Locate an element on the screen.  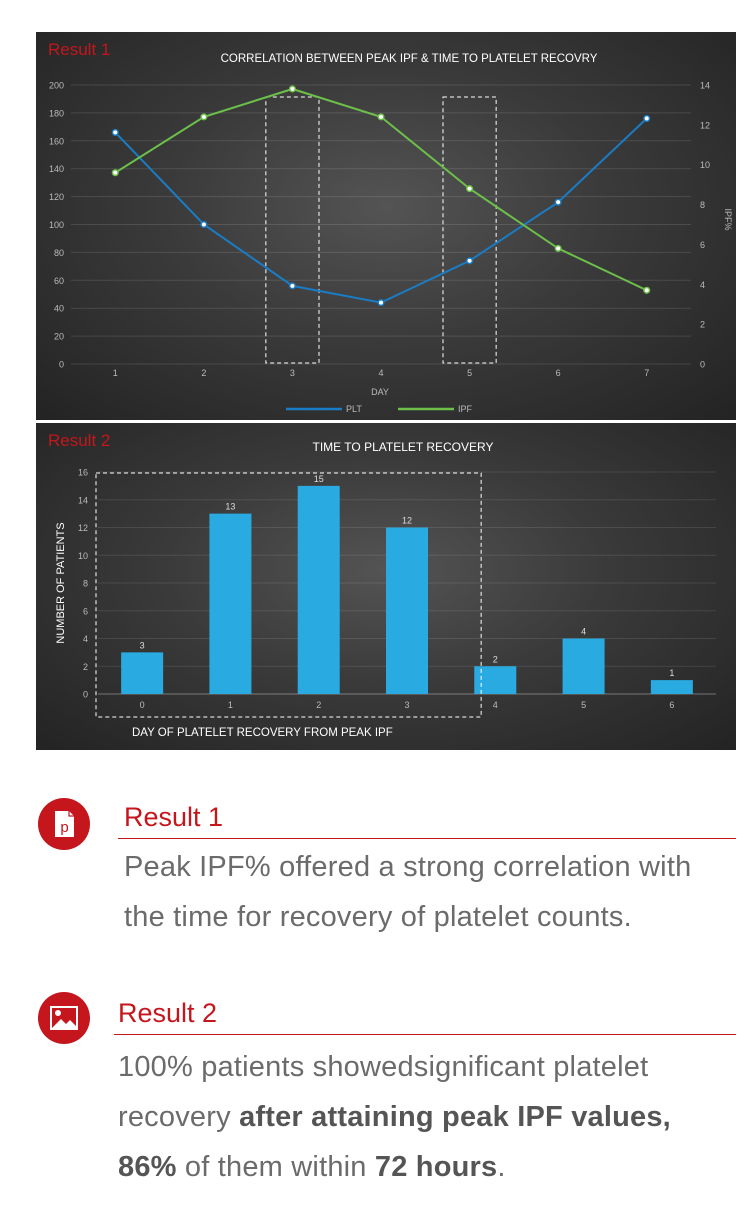
y-tick-label: 16 is located at coordinates (83, 473).